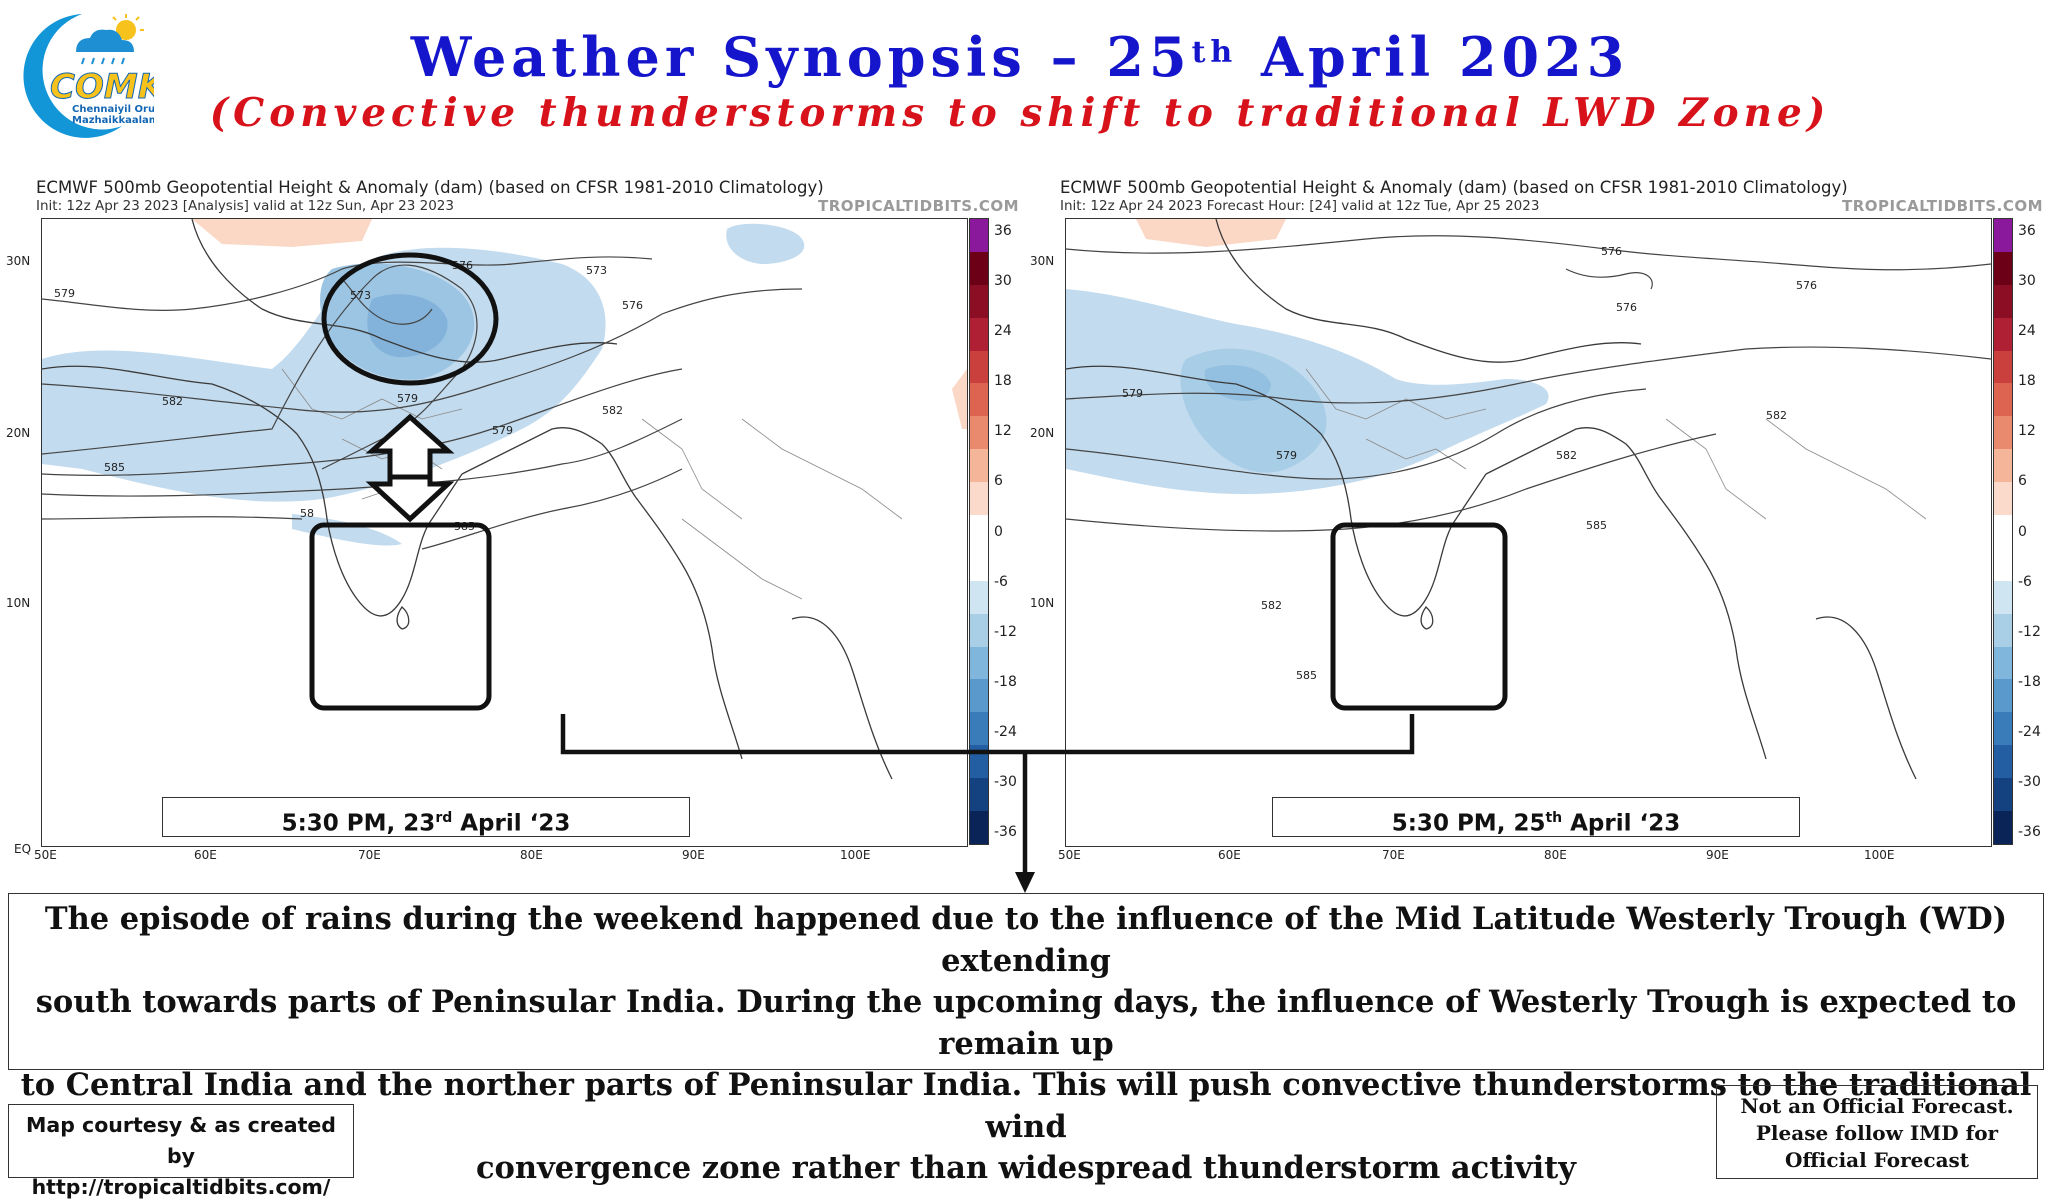 The width and height of the screenshot is (2048, 1203). I want to click on colorbar-label: -36, so click(2029, 832).